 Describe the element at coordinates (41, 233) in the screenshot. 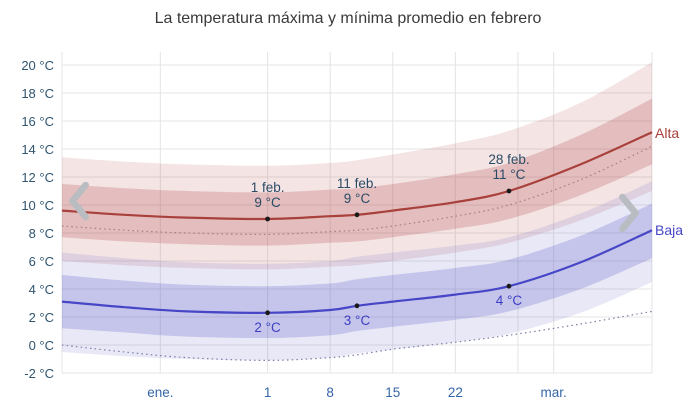

I see `y-axis-label: 8 °C` at that location.